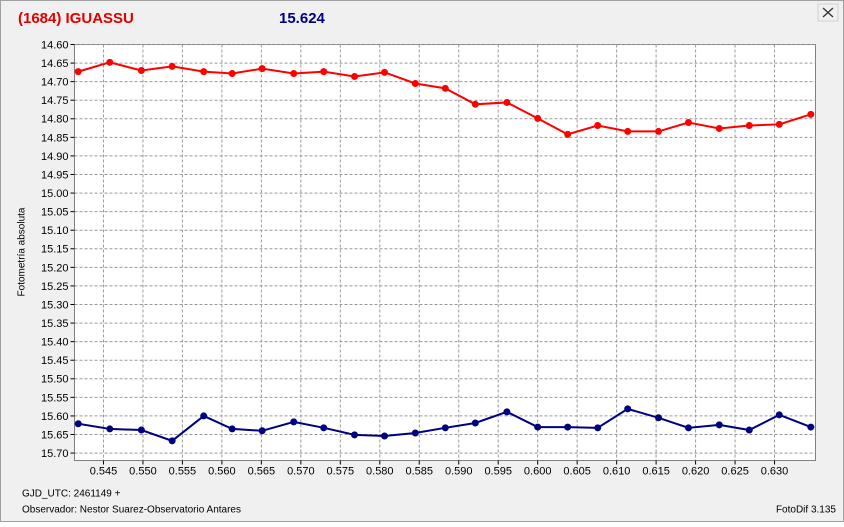 This screenshot has width=844, height=527. What do you see at coordinates (696, 471) in the screenshot?
I see `x-tick-label: 0.620` at bounding box center [696, 471].